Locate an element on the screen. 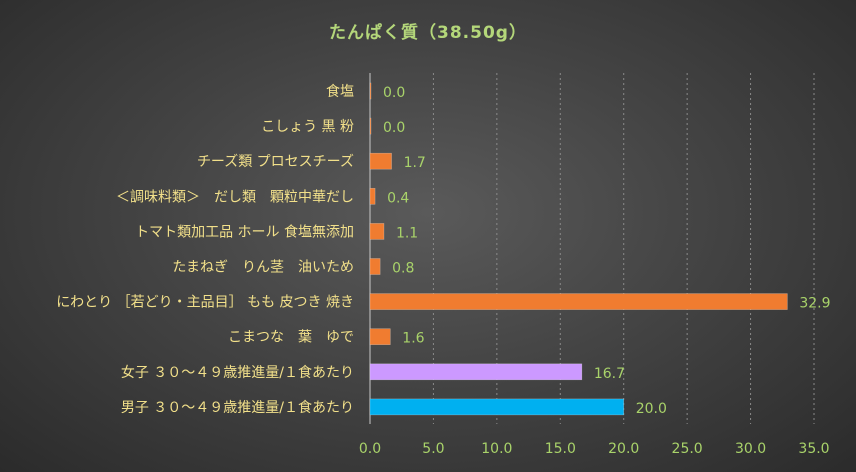 This screenshot has height=472, width=856. data-label: 0.4 is located at coordinates (398, 198).